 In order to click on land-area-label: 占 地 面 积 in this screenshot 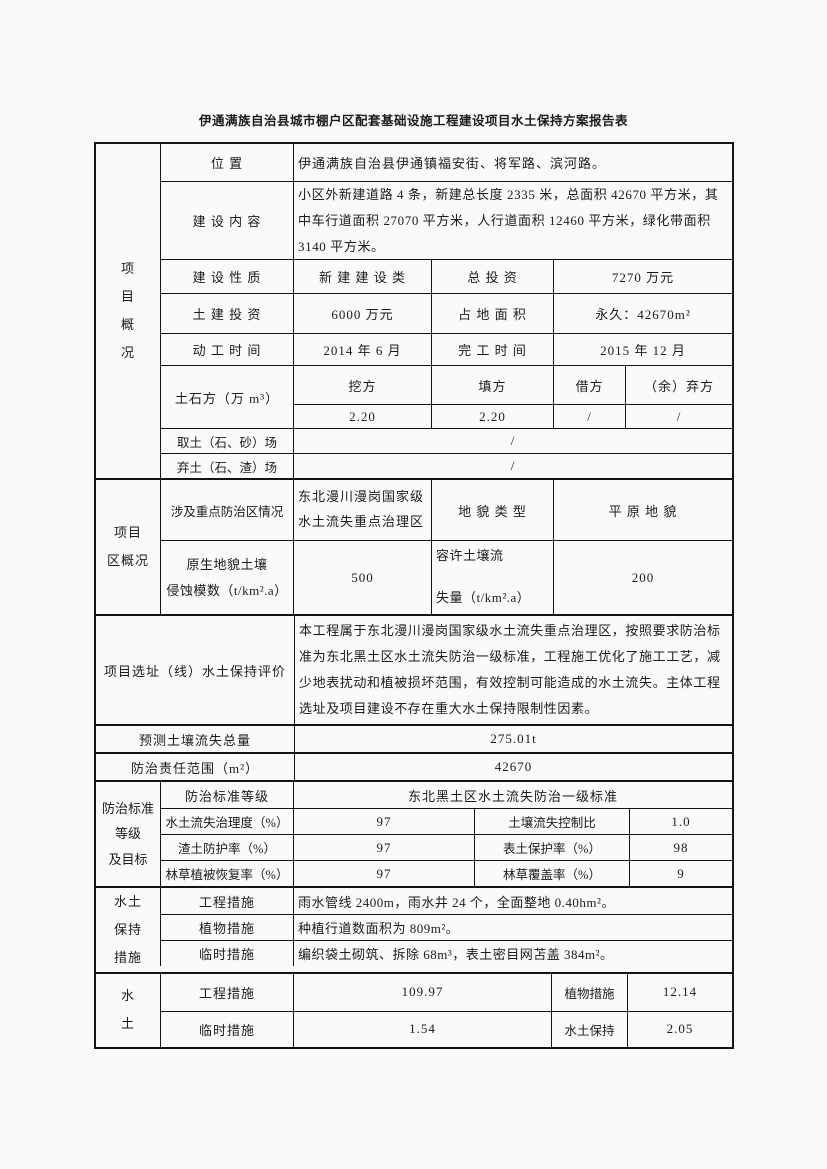, I will do `click(492, 313)`.